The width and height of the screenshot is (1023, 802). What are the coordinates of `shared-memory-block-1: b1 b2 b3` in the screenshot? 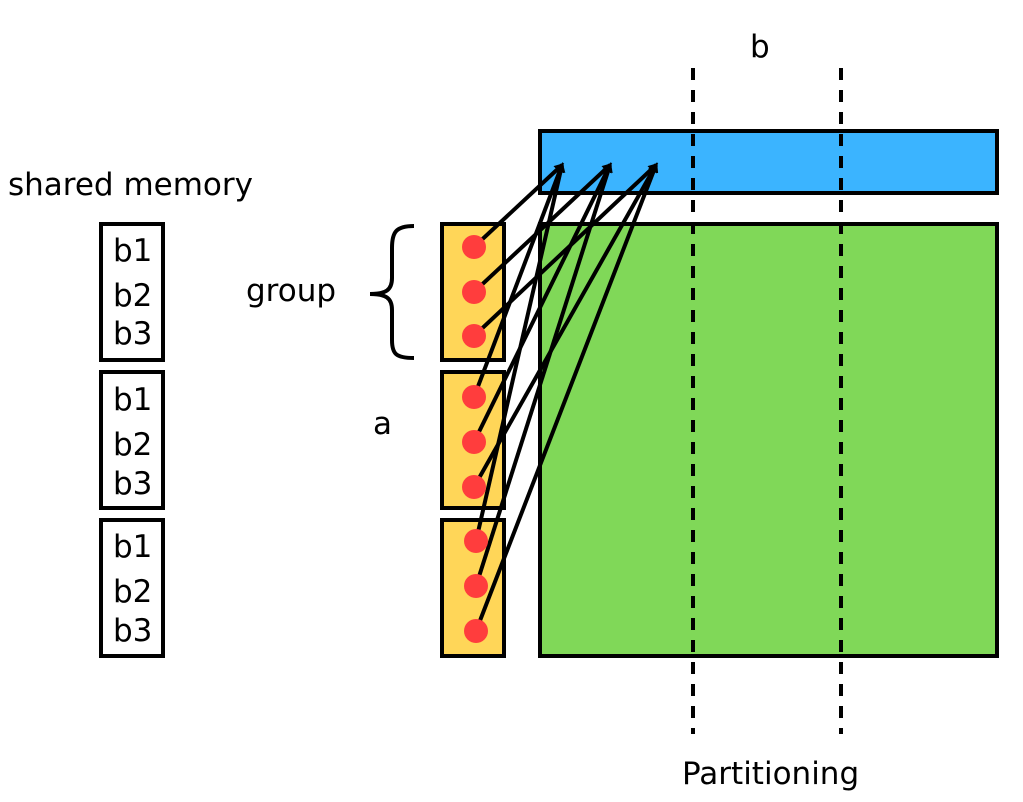 It's located at (132, 292).